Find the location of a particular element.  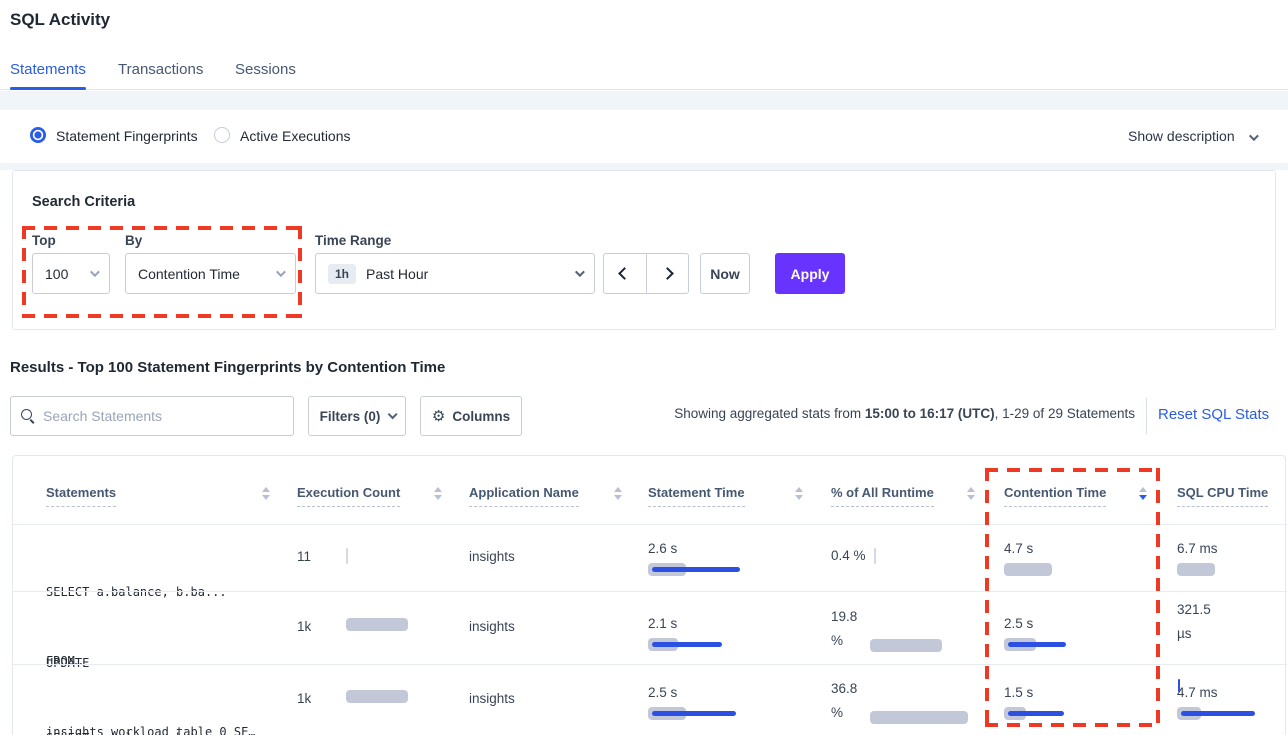

by-select-value: Contention Time is located at coordinates (189, 273).